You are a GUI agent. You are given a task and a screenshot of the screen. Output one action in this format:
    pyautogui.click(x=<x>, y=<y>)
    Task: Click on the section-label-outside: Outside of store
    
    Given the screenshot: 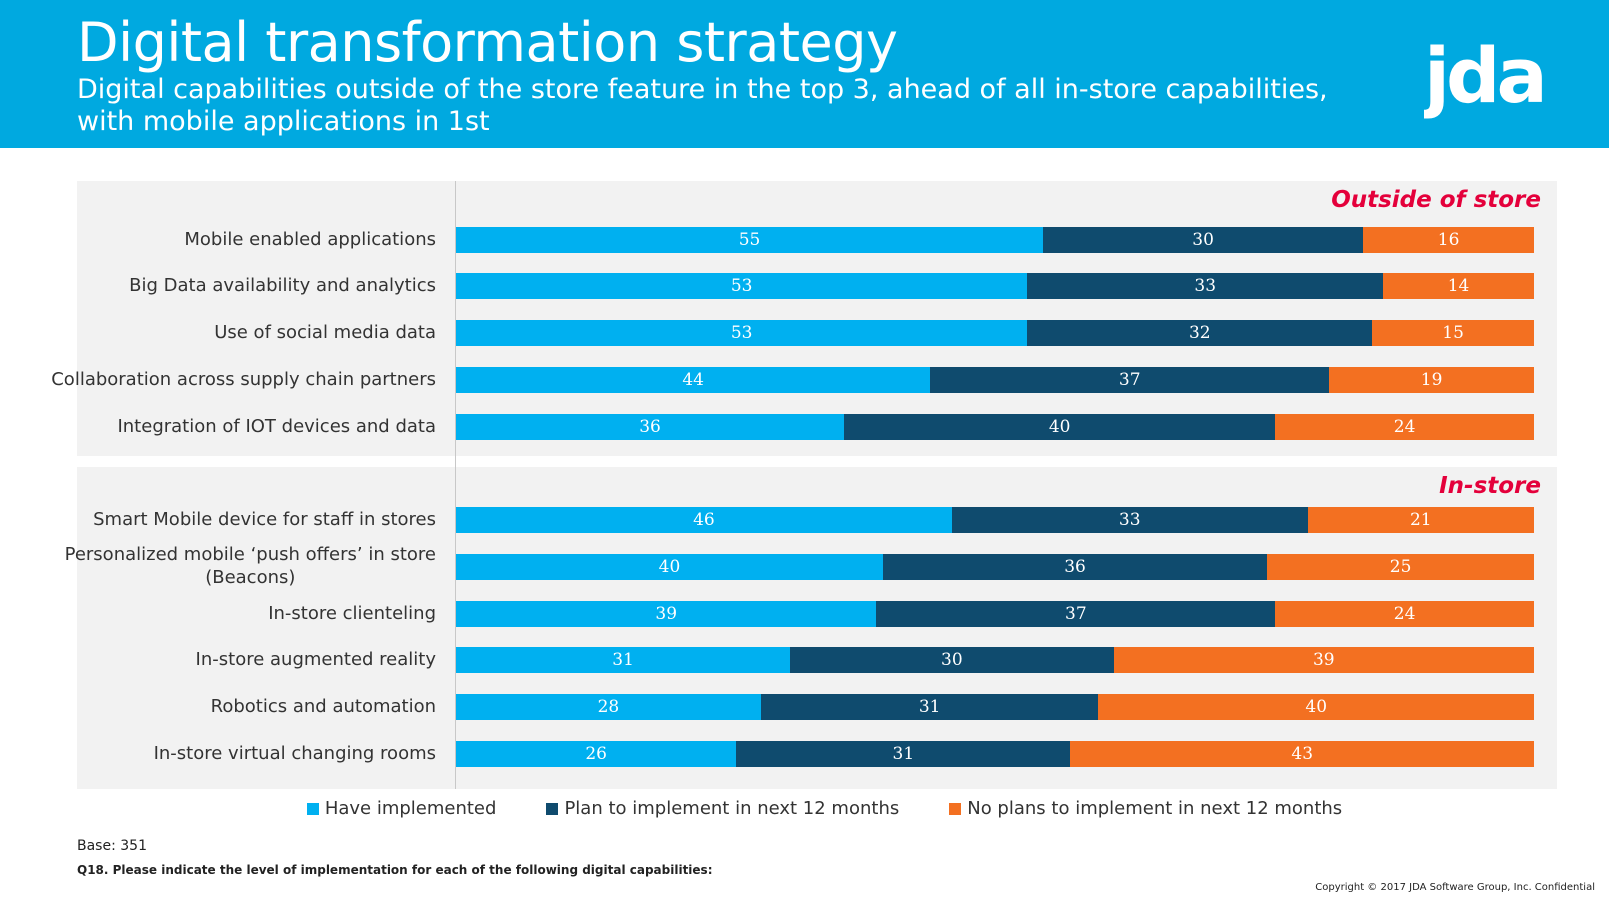 What is the action you would take?
    pyautogui.click(x=1436, y=200)
    